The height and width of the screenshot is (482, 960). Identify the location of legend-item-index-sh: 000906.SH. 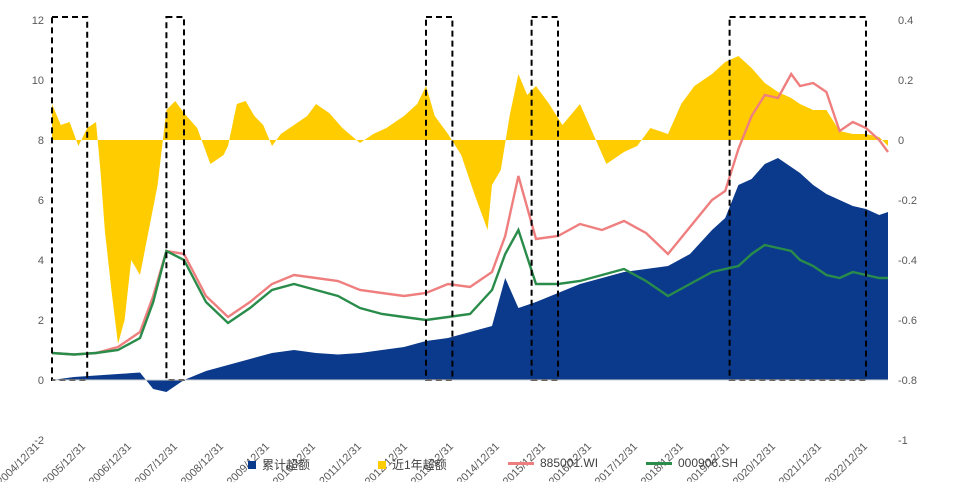
(692, 463).